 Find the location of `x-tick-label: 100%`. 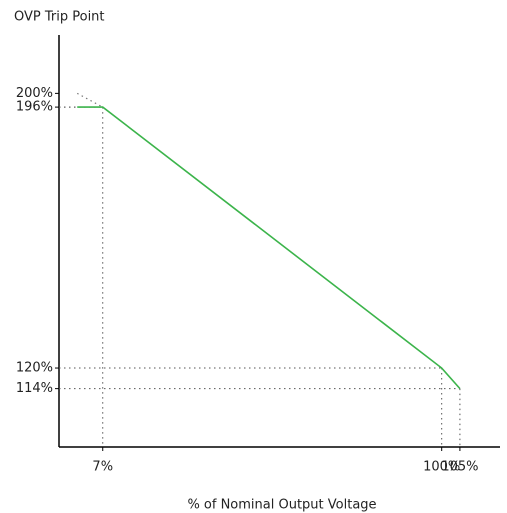

x-tick-label: 100% is located at coordinates (441, 467).